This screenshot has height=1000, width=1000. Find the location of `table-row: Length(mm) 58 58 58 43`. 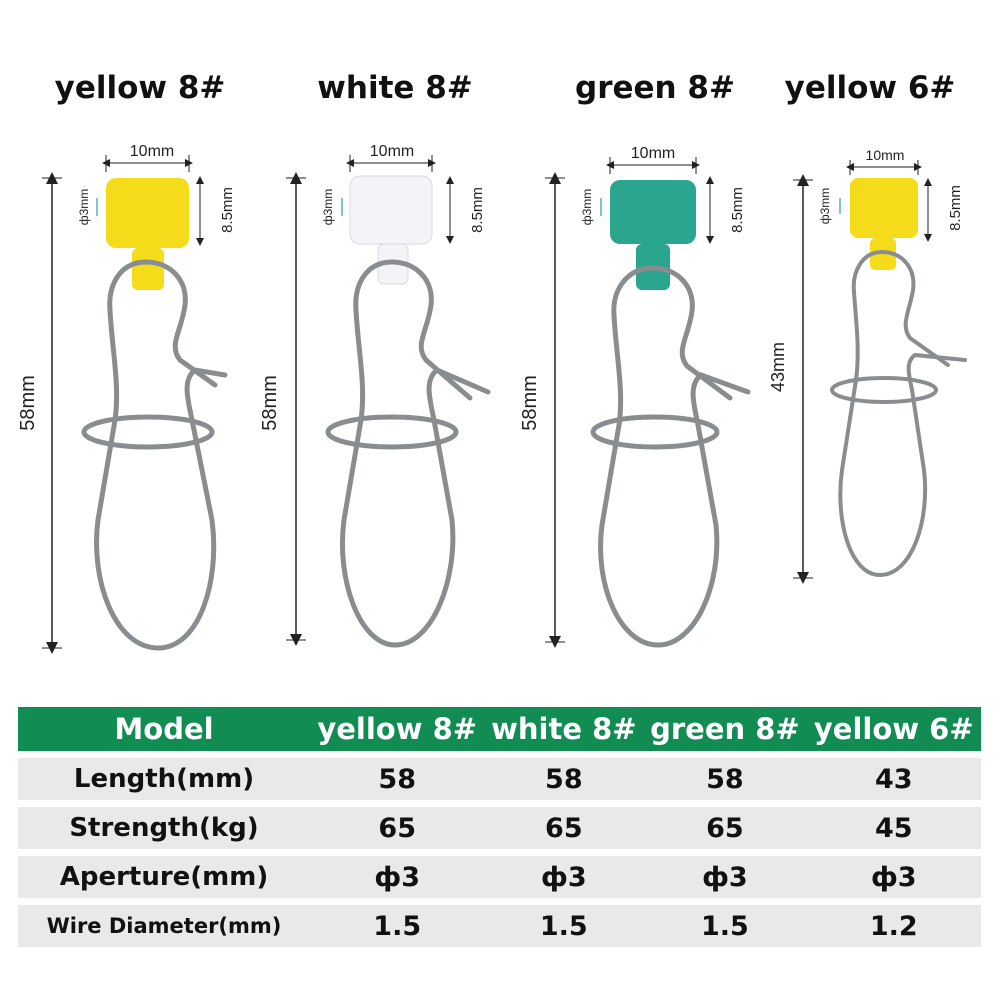

table-row: Length(mm) 58 58 58 43 is located at coordinates (499, 779).